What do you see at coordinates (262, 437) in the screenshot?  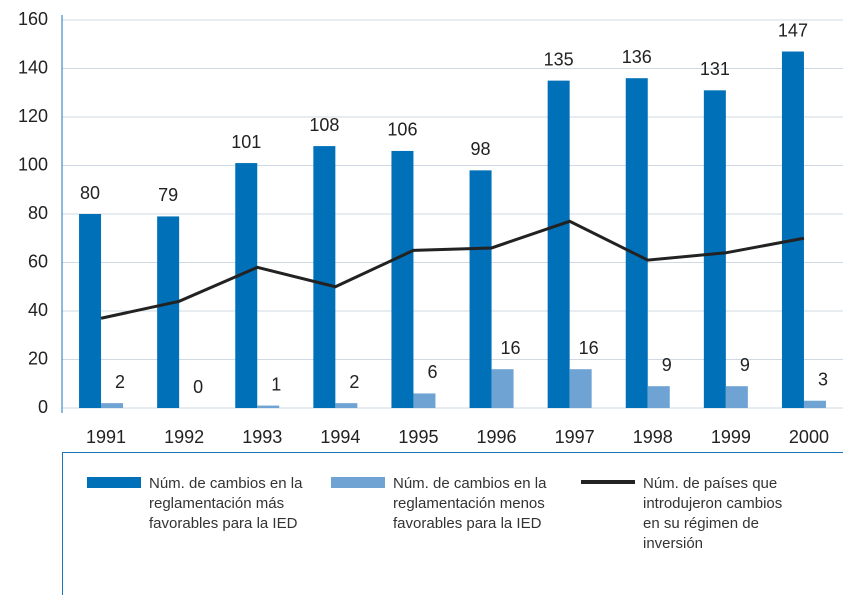 I see `x-tick-label: 1993` at bounding box center [262, 437].